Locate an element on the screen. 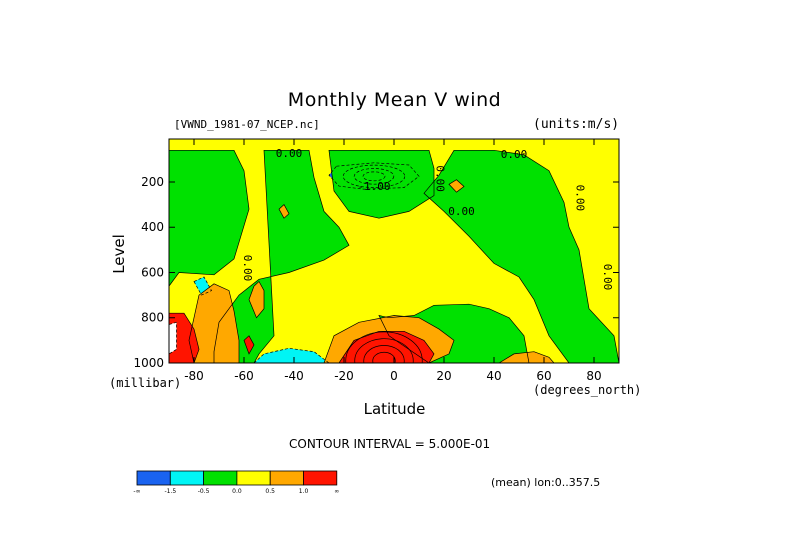  x-tick-label-0: -80 is located at coordinates (194, 376).